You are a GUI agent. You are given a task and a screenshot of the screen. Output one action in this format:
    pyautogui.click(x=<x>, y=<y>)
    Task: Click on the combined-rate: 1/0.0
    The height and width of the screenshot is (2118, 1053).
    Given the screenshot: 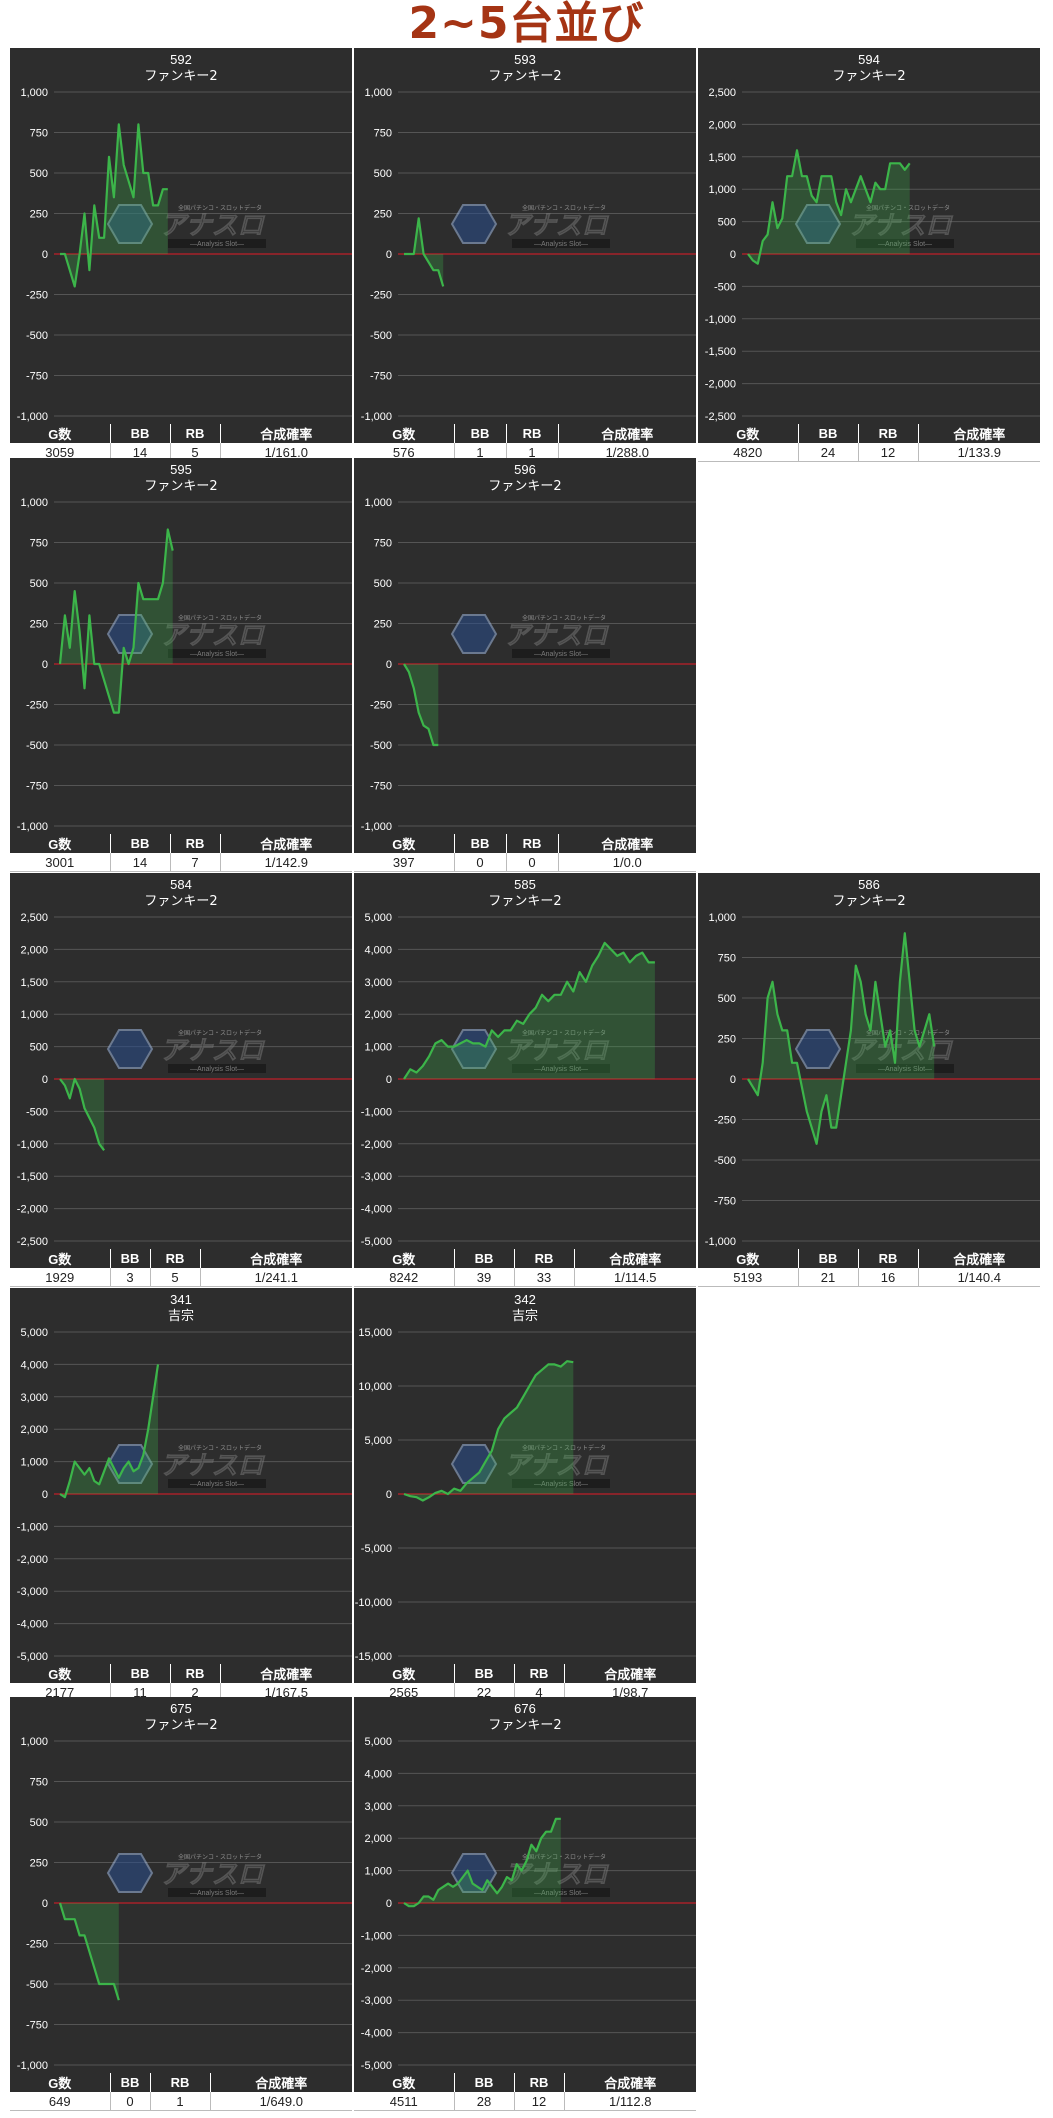 What is the action you would take?
    pyautogui.click(x=627, y=862)
    